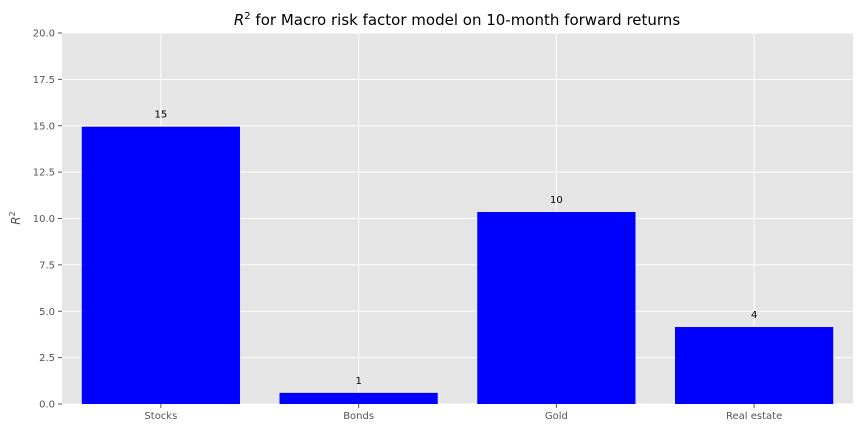  What do you see at coordinates (44, 126) in the screenshot?
I see `y-tick-label: 15.0` at bounding box center [44, 126].